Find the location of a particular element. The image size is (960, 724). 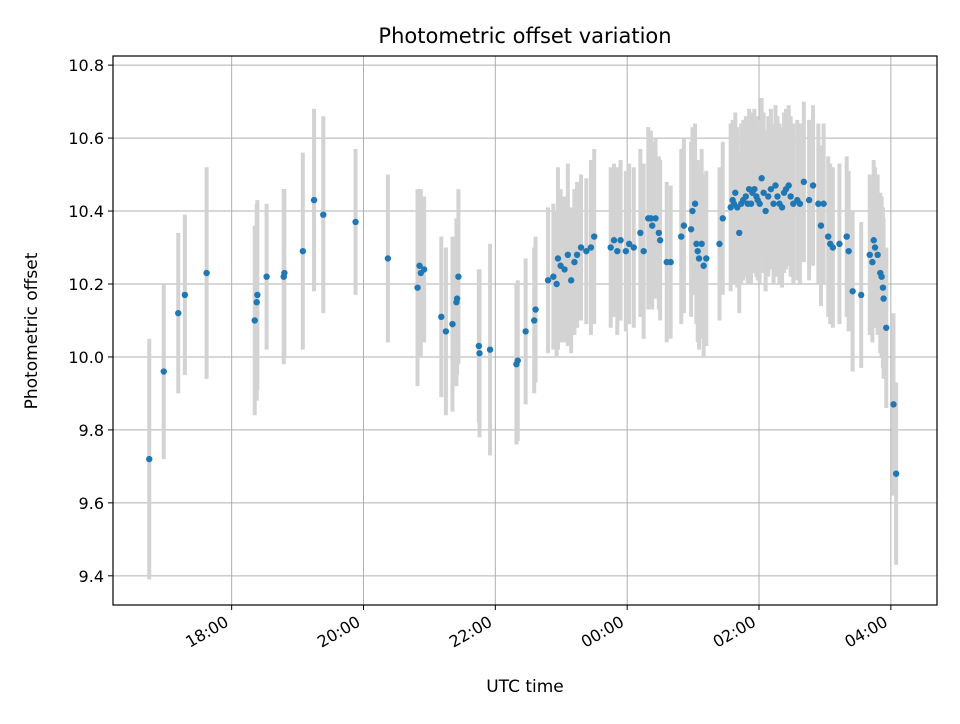

chart-title: Photometric offset variation is located at coordinates (524, 36).